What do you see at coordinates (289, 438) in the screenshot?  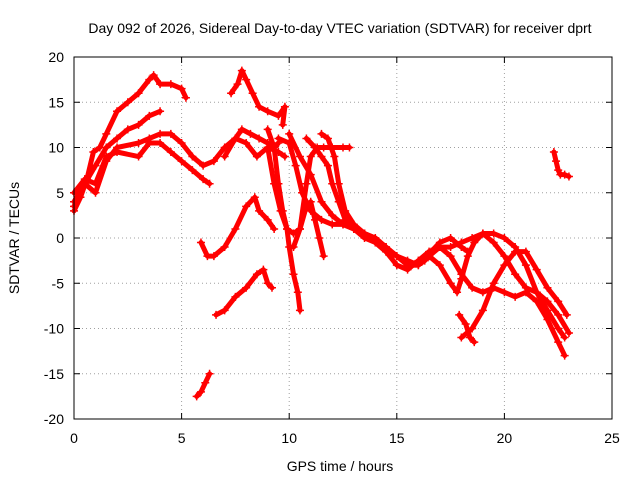 I see `x-tick-label: 10` at bounding box center [289, 438].